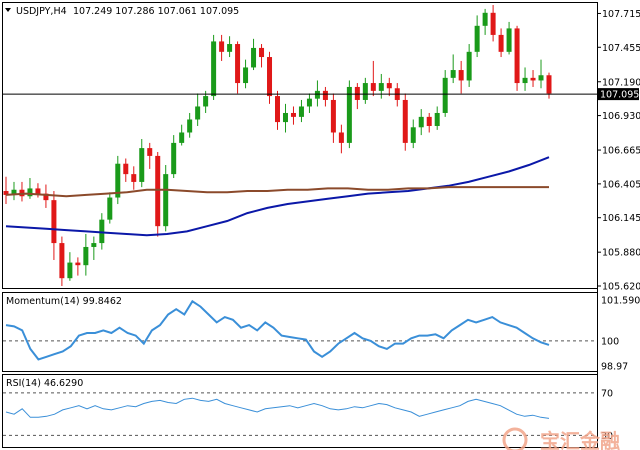 The image size is (640, 450). What do you see at coordinates (607, 436) in the screenshot?
I see `rsi-tick-label: 30` at bounding box center [607, 436].